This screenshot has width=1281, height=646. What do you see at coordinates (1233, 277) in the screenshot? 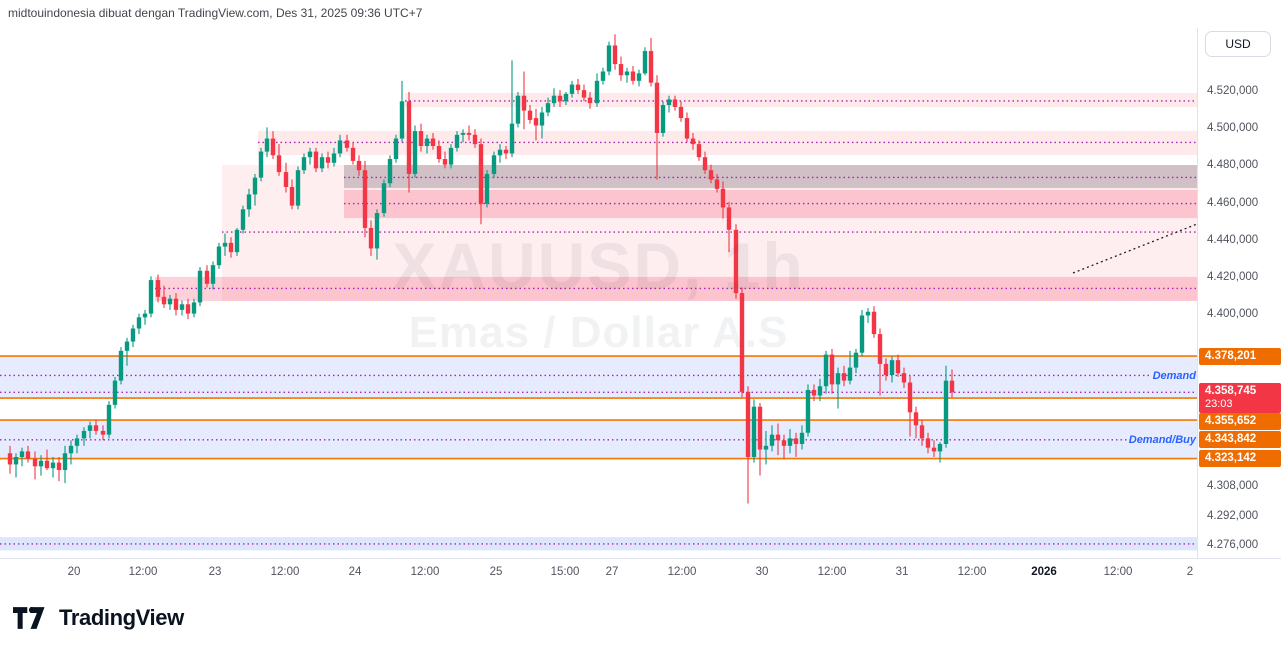
I see `price-tick: 4.420,000` at bounding box center [1233, 277].